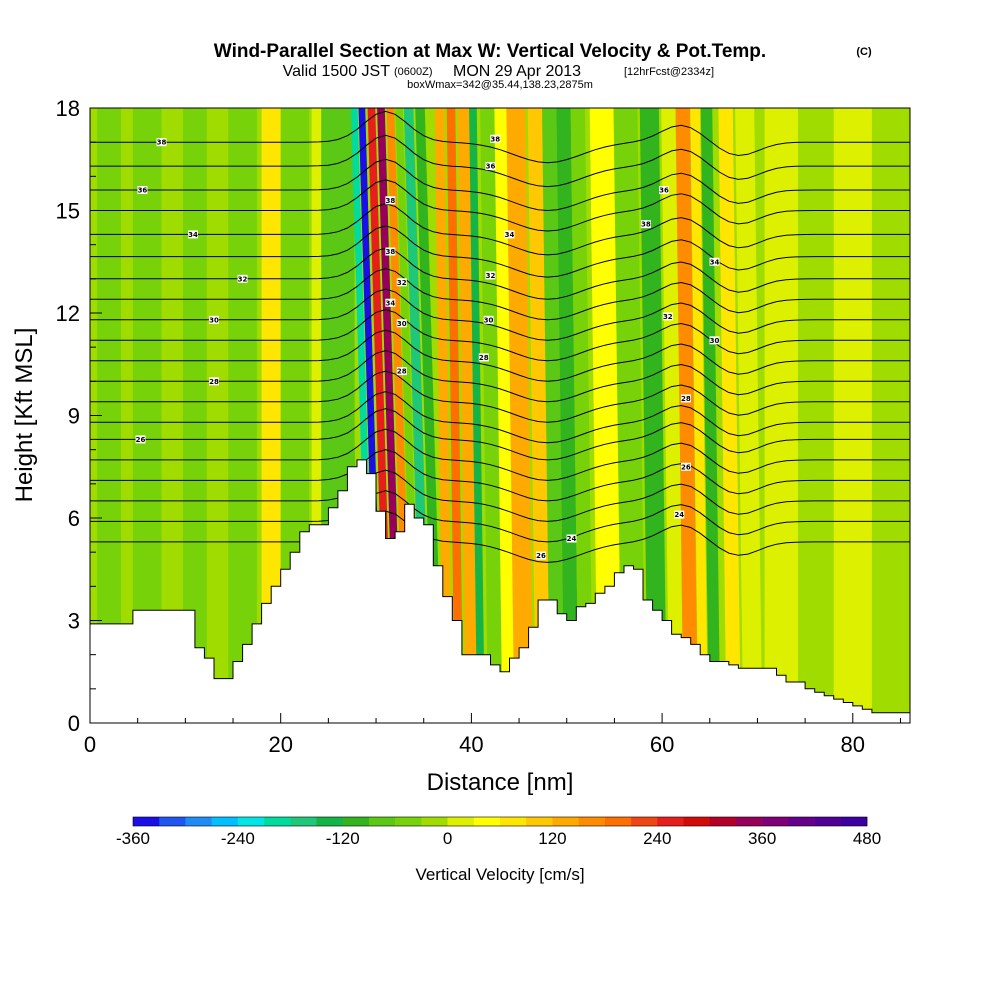  Describe the element at coordinates (498, 832) in the screenshot. I see `colorbar: -360 -240 -120 0 120 240 360 480` at that location.